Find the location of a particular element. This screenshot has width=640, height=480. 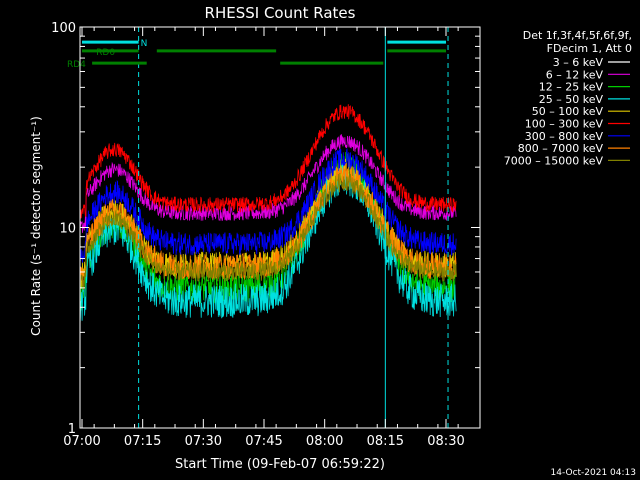

x-tick-label-0: 07:00 is located at coordinates (81, 441).